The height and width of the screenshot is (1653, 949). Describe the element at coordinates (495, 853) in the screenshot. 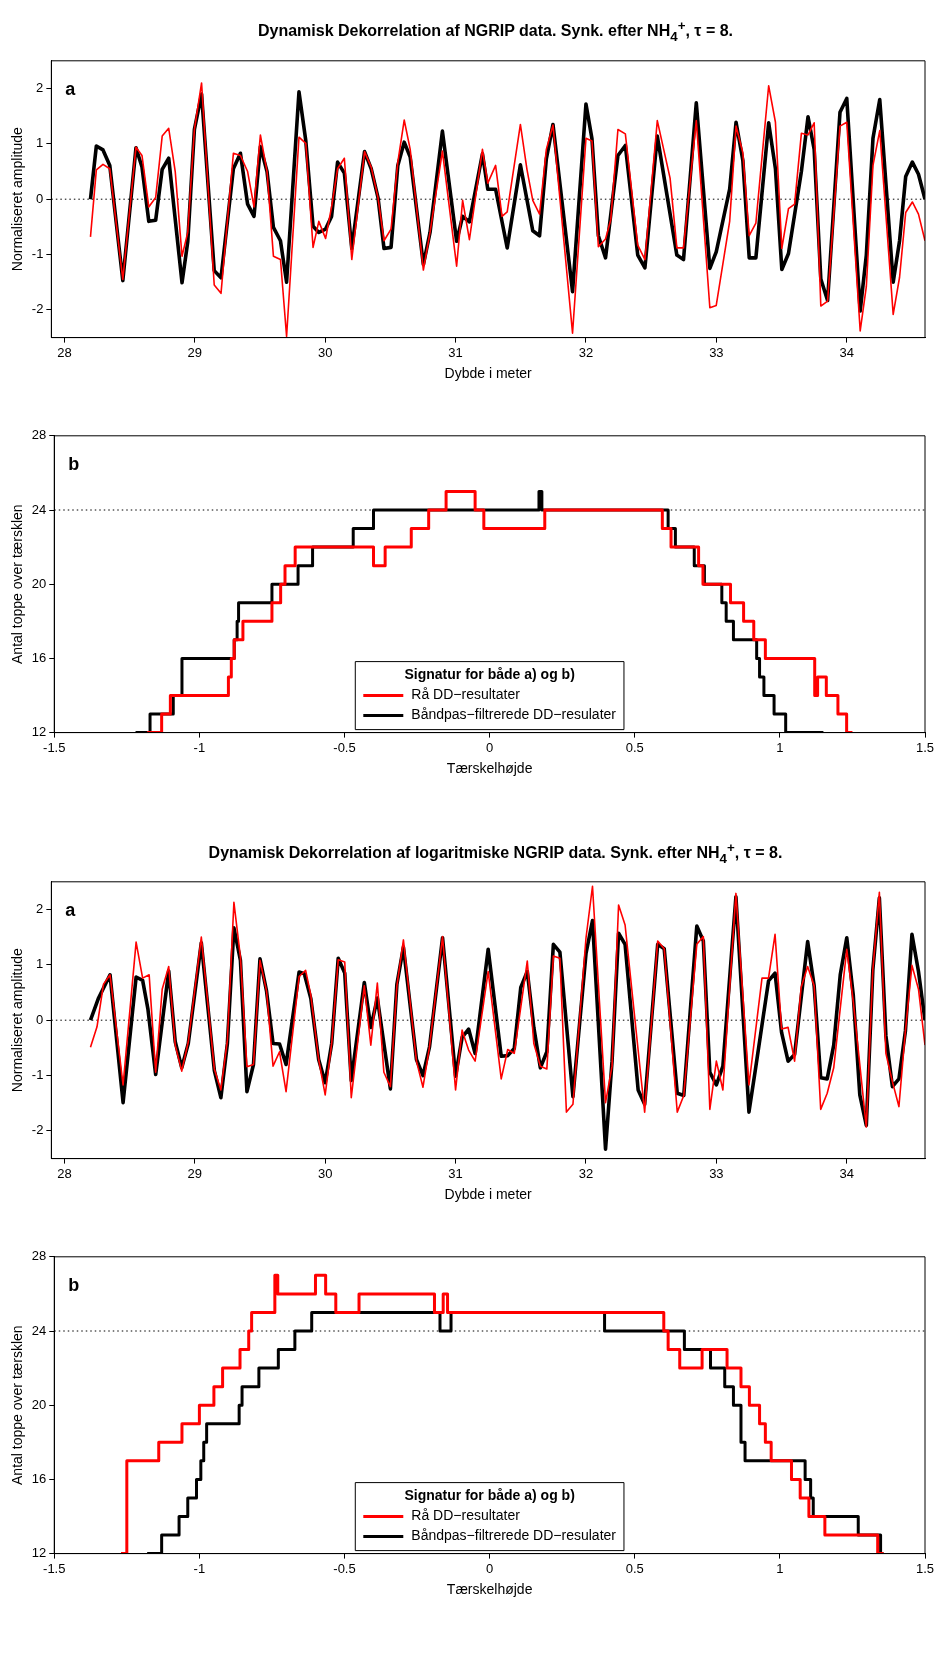

I see `chart-title: Dynamisk Dekorrelation af logaritmiske NGRIP data. Synk. efter NH$_{4}$$^{+}$, τ = 8.` at that location.